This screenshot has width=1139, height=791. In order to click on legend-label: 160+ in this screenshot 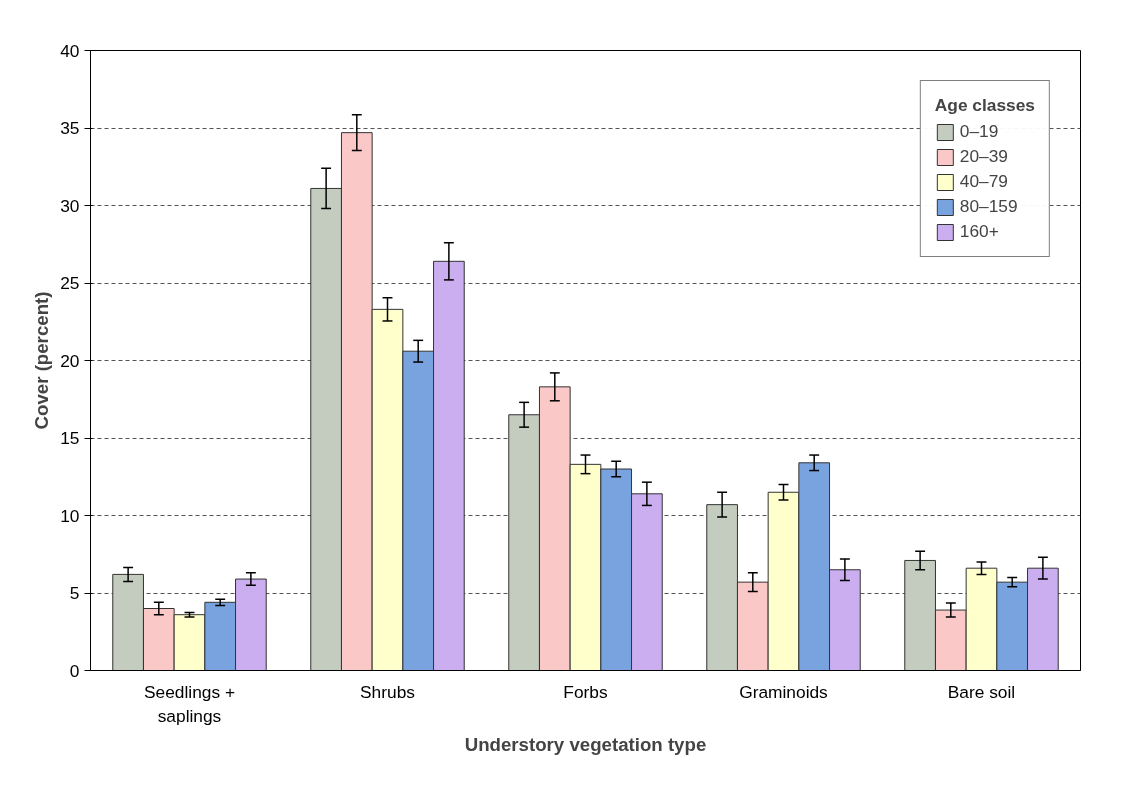, I will do `click(979, 231)`.